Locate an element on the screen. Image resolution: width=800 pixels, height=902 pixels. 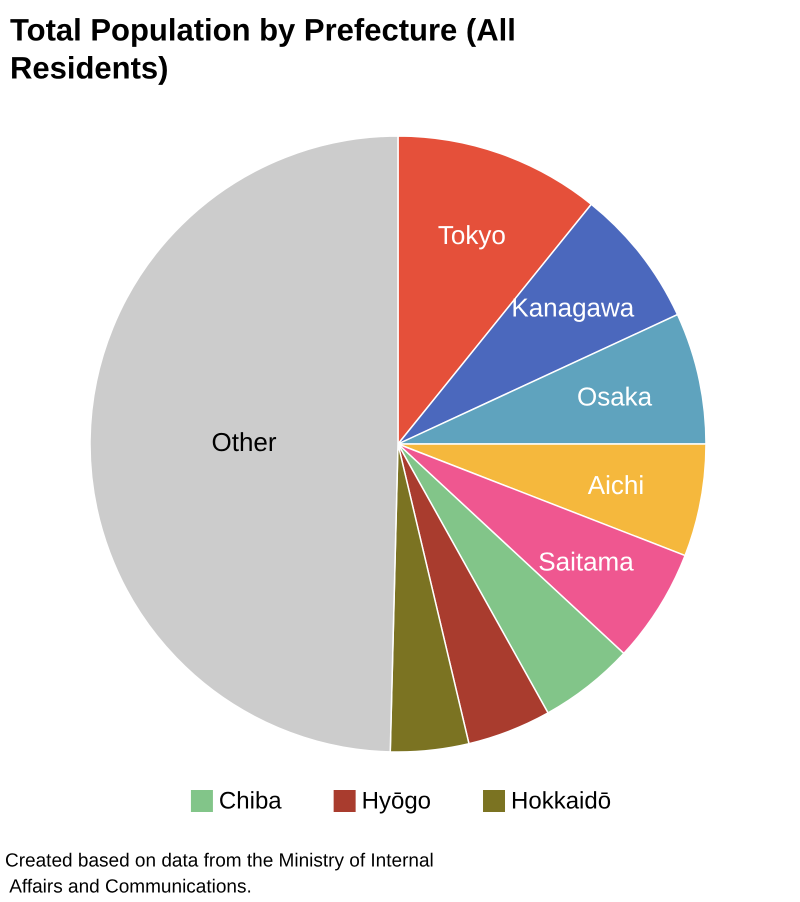
slice-label: Aichi is located at coordinates (616, 485).